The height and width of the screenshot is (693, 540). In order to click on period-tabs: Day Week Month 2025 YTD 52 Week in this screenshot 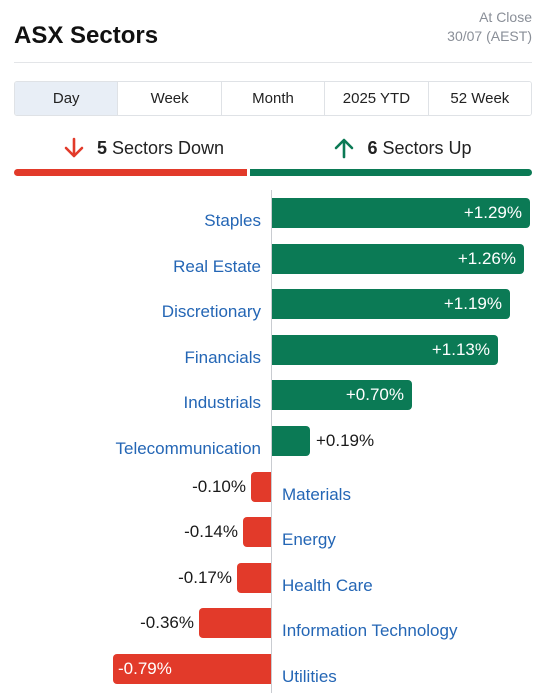, I will do `click(273, 98)`.